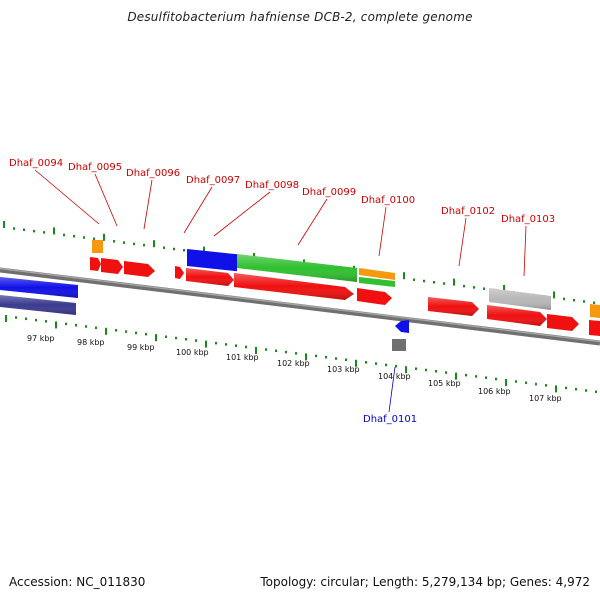  Describe the element at coordinates (394, 376) in the screenshot. I see `scale-label-104kbp: 104 kbp` at that location.